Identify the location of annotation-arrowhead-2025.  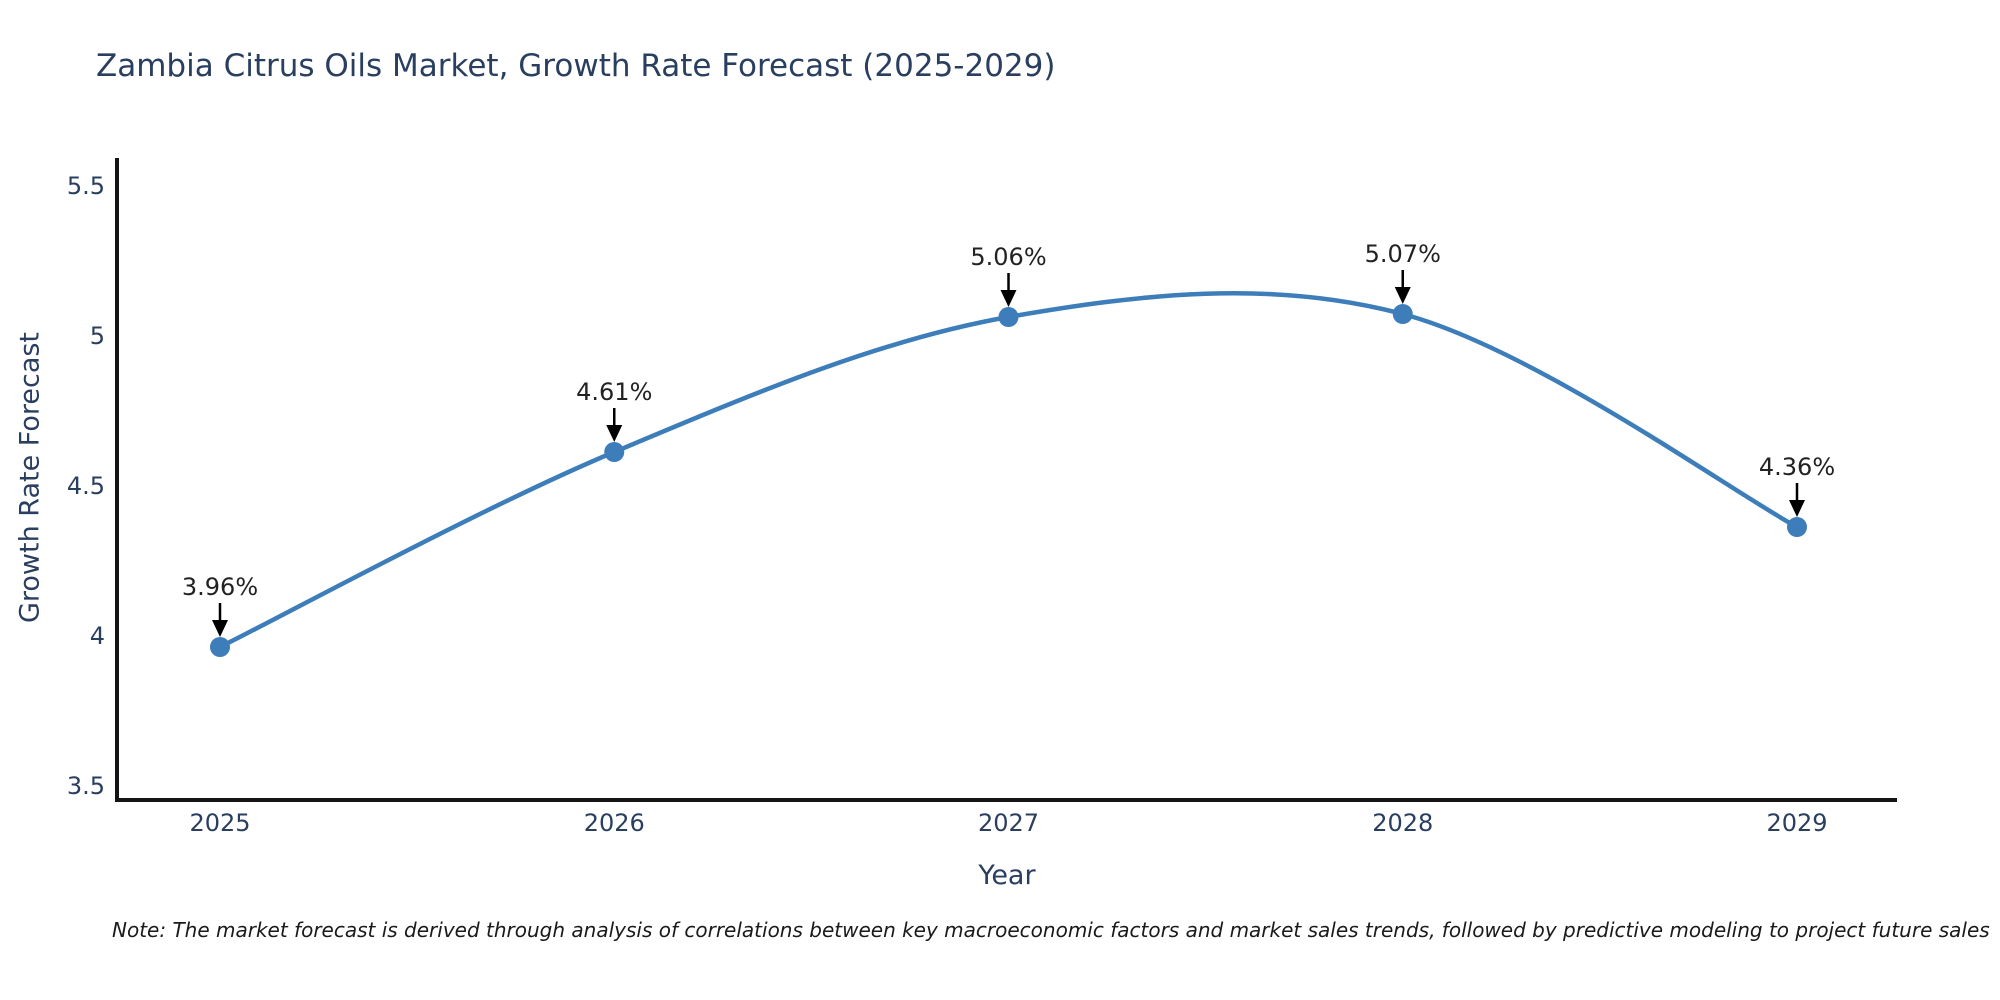
(220, 628).